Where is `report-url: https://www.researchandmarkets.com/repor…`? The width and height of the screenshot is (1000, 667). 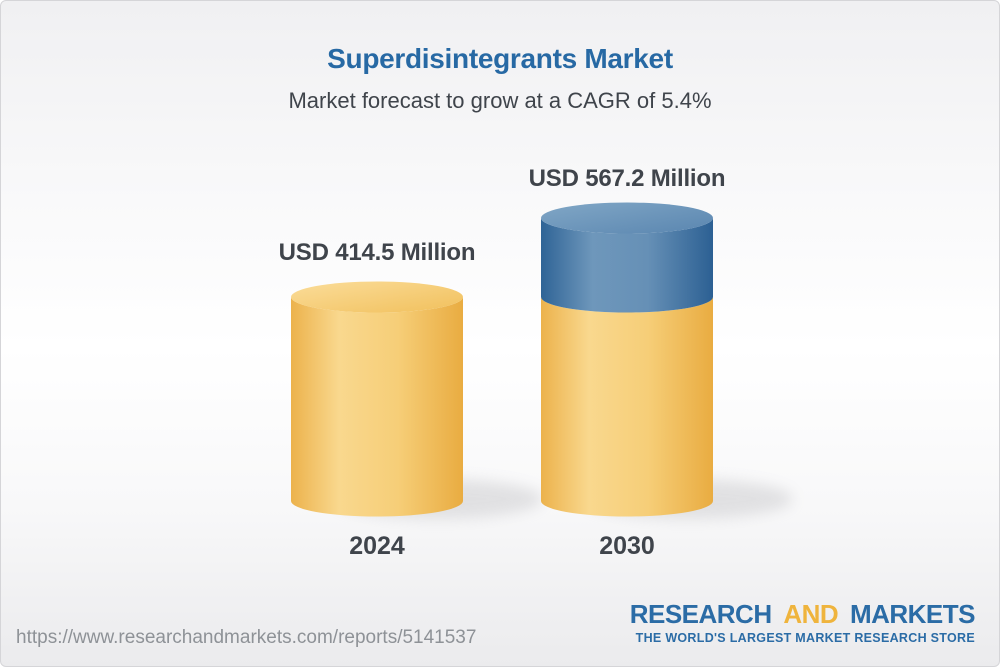
report-url: https://www.researchandmarkets.com/repor… is located at coordinates (246, 637).